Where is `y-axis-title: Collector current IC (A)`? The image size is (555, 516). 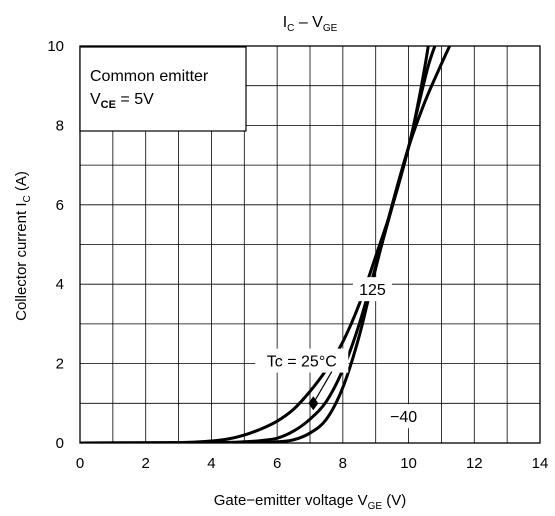 y-axis-title: Collector current IC (A) is located at coordinates (23, 246).